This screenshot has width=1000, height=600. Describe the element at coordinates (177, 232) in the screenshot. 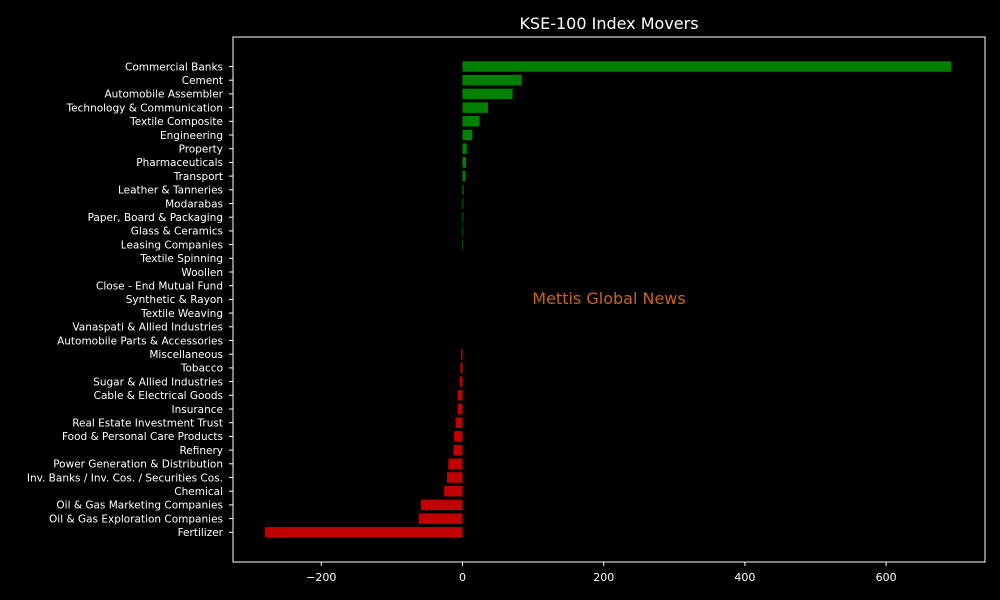

I see `category-label: Glass & Ceramics` at that location.